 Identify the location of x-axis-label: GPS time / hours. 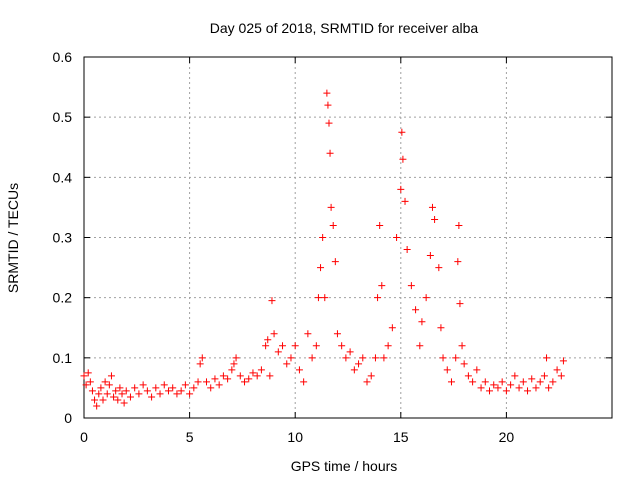
(344, 466).